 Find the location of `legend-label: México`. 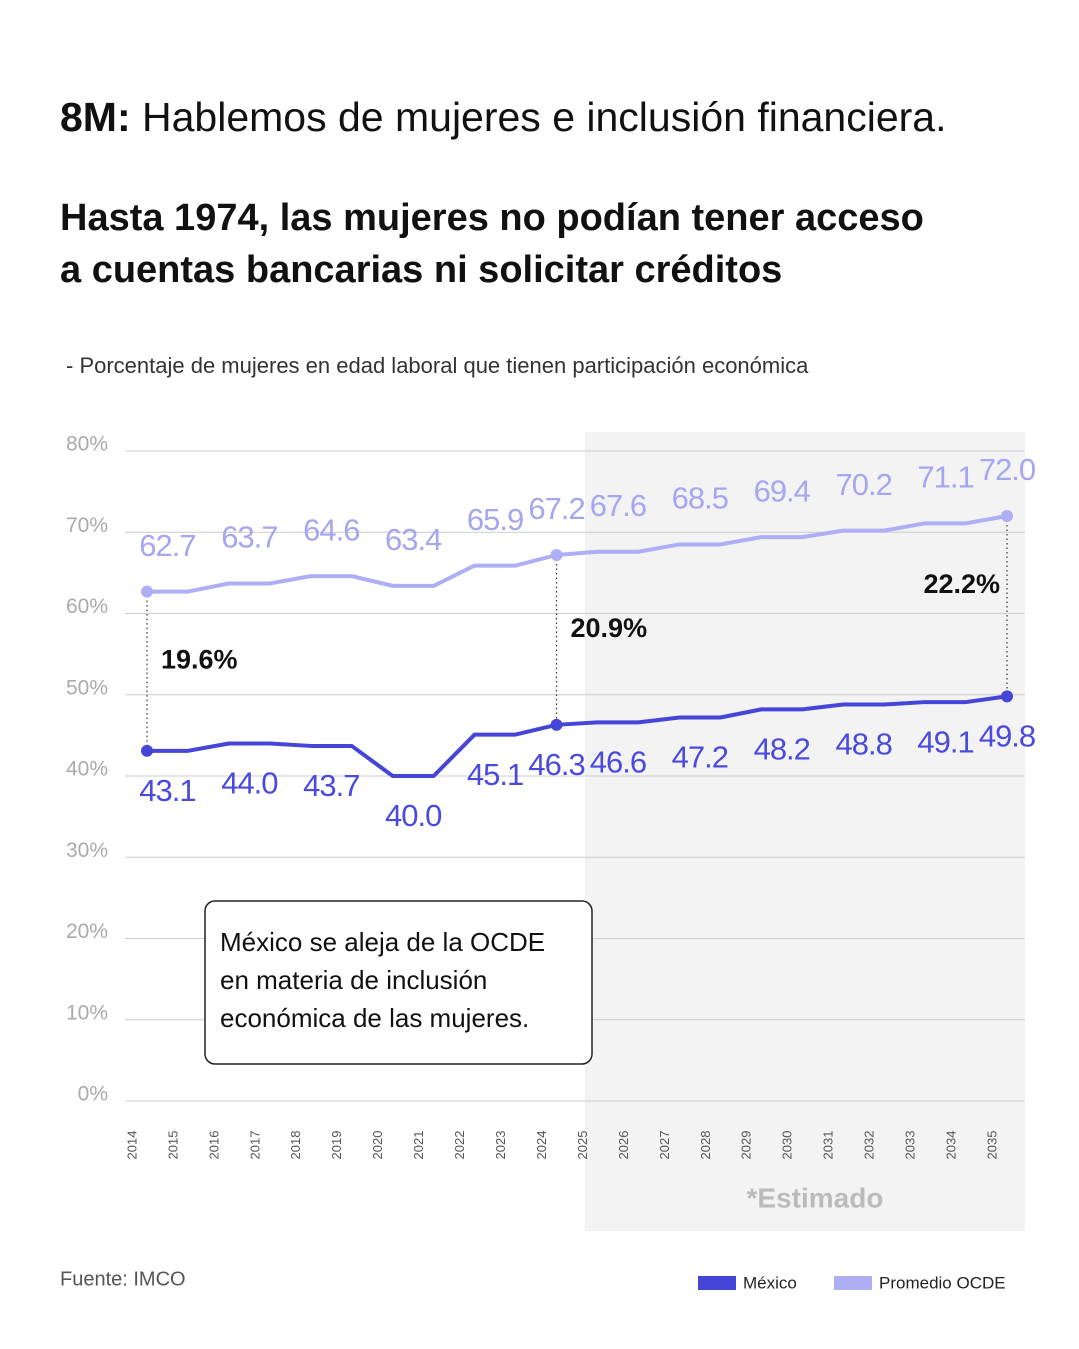

legend-label: México is located at coordinates (770, 1282).